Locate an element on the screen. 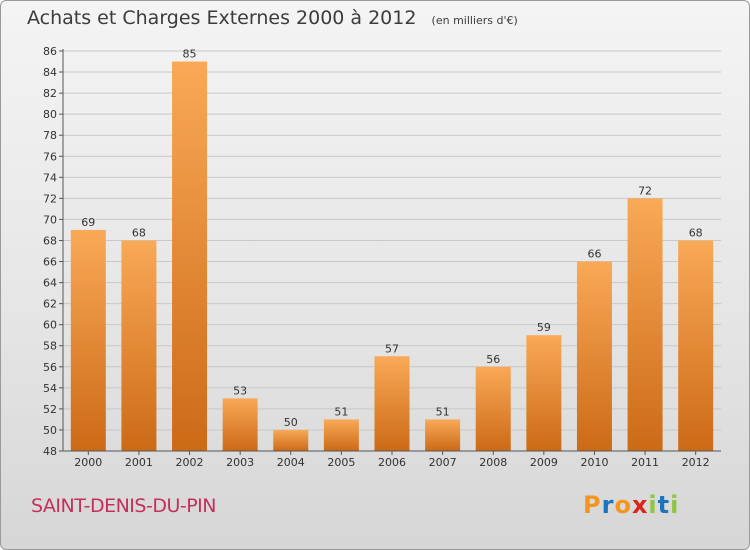  x-tick-label: 2001 is located at coordinates (139, 462).